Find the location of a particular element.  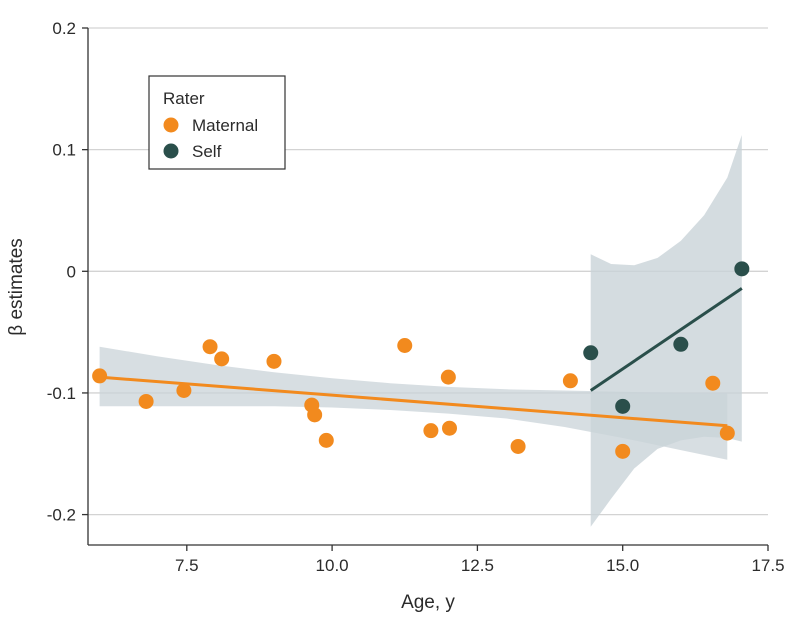

fit-line-maternal is located at coordinates (413, 401).